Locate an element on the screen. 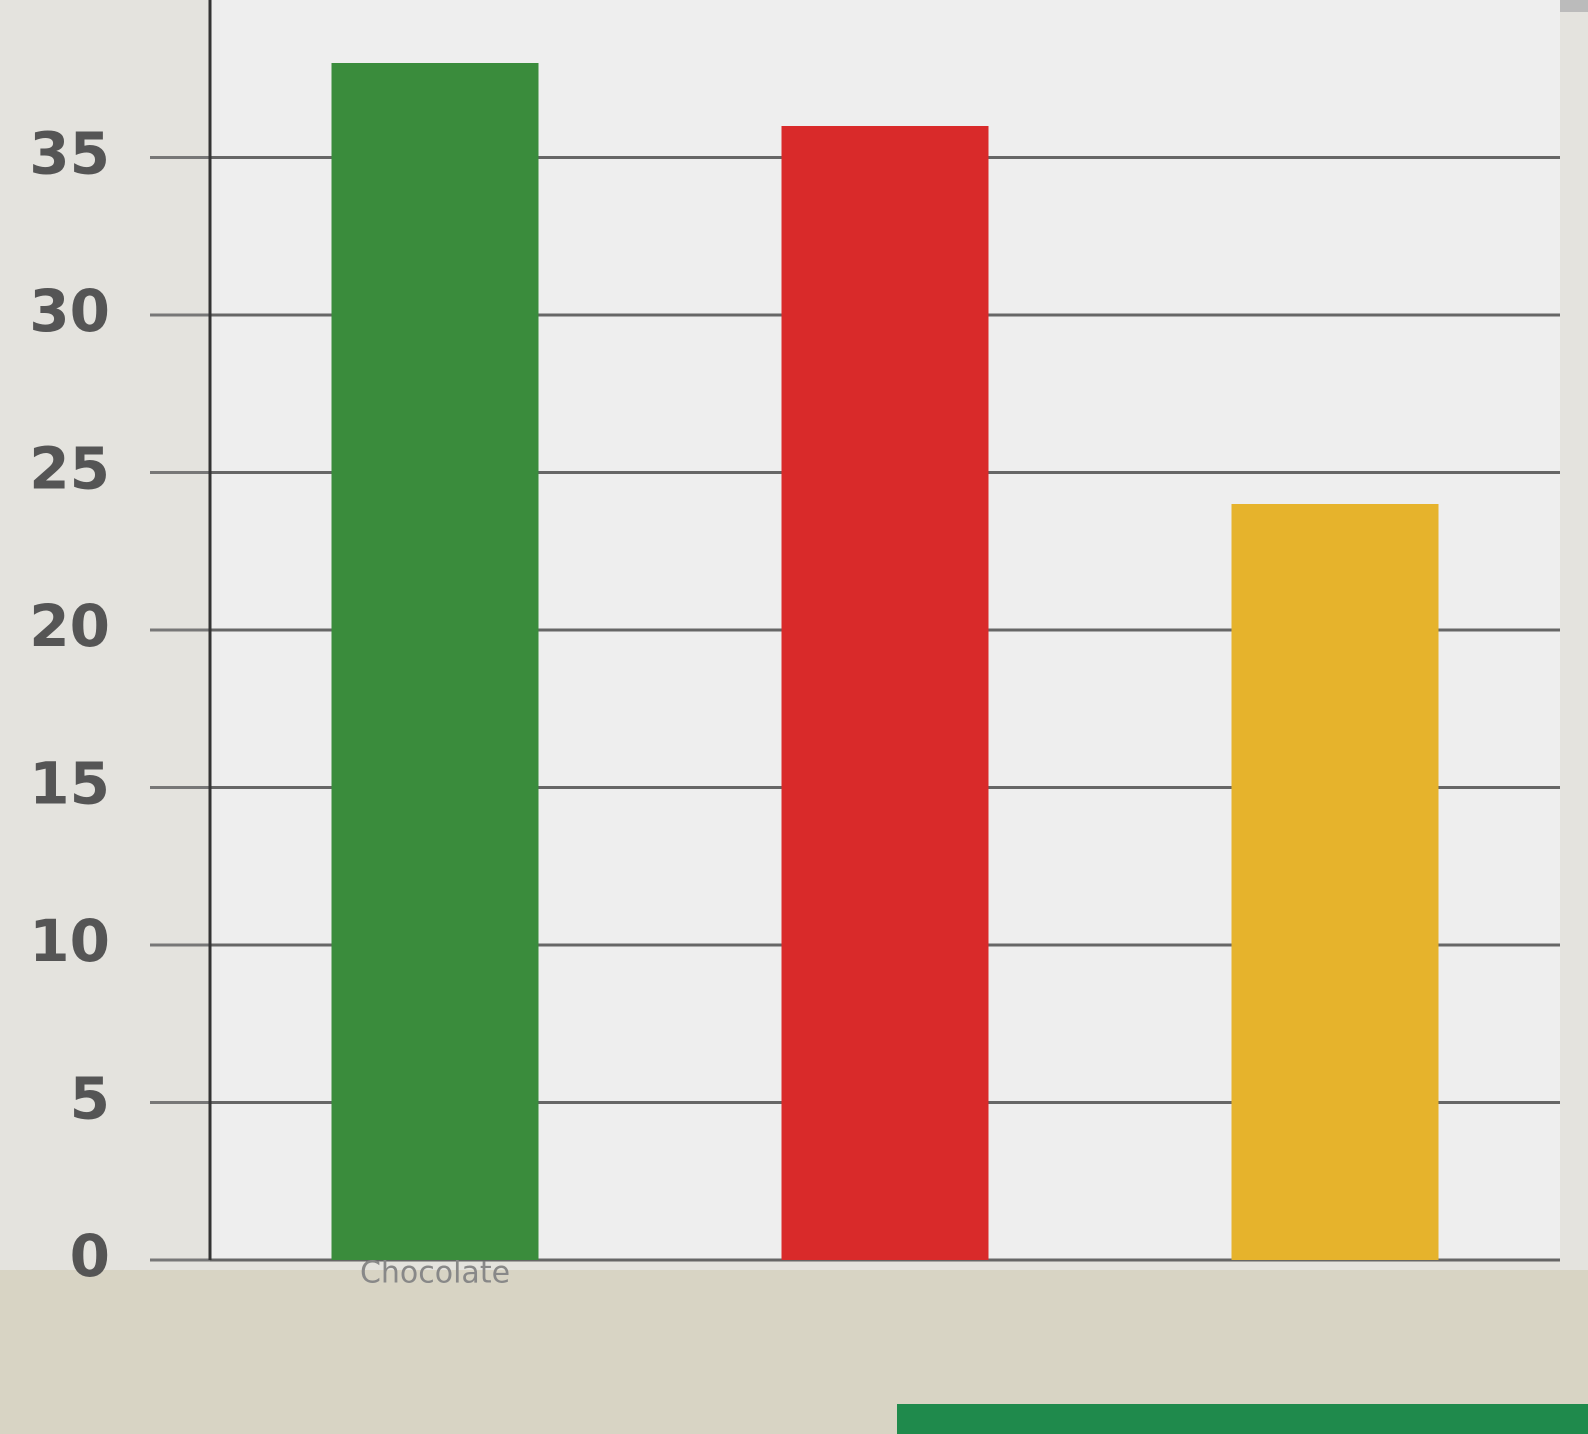  status-strip is located at coordinates (1242, 1419).